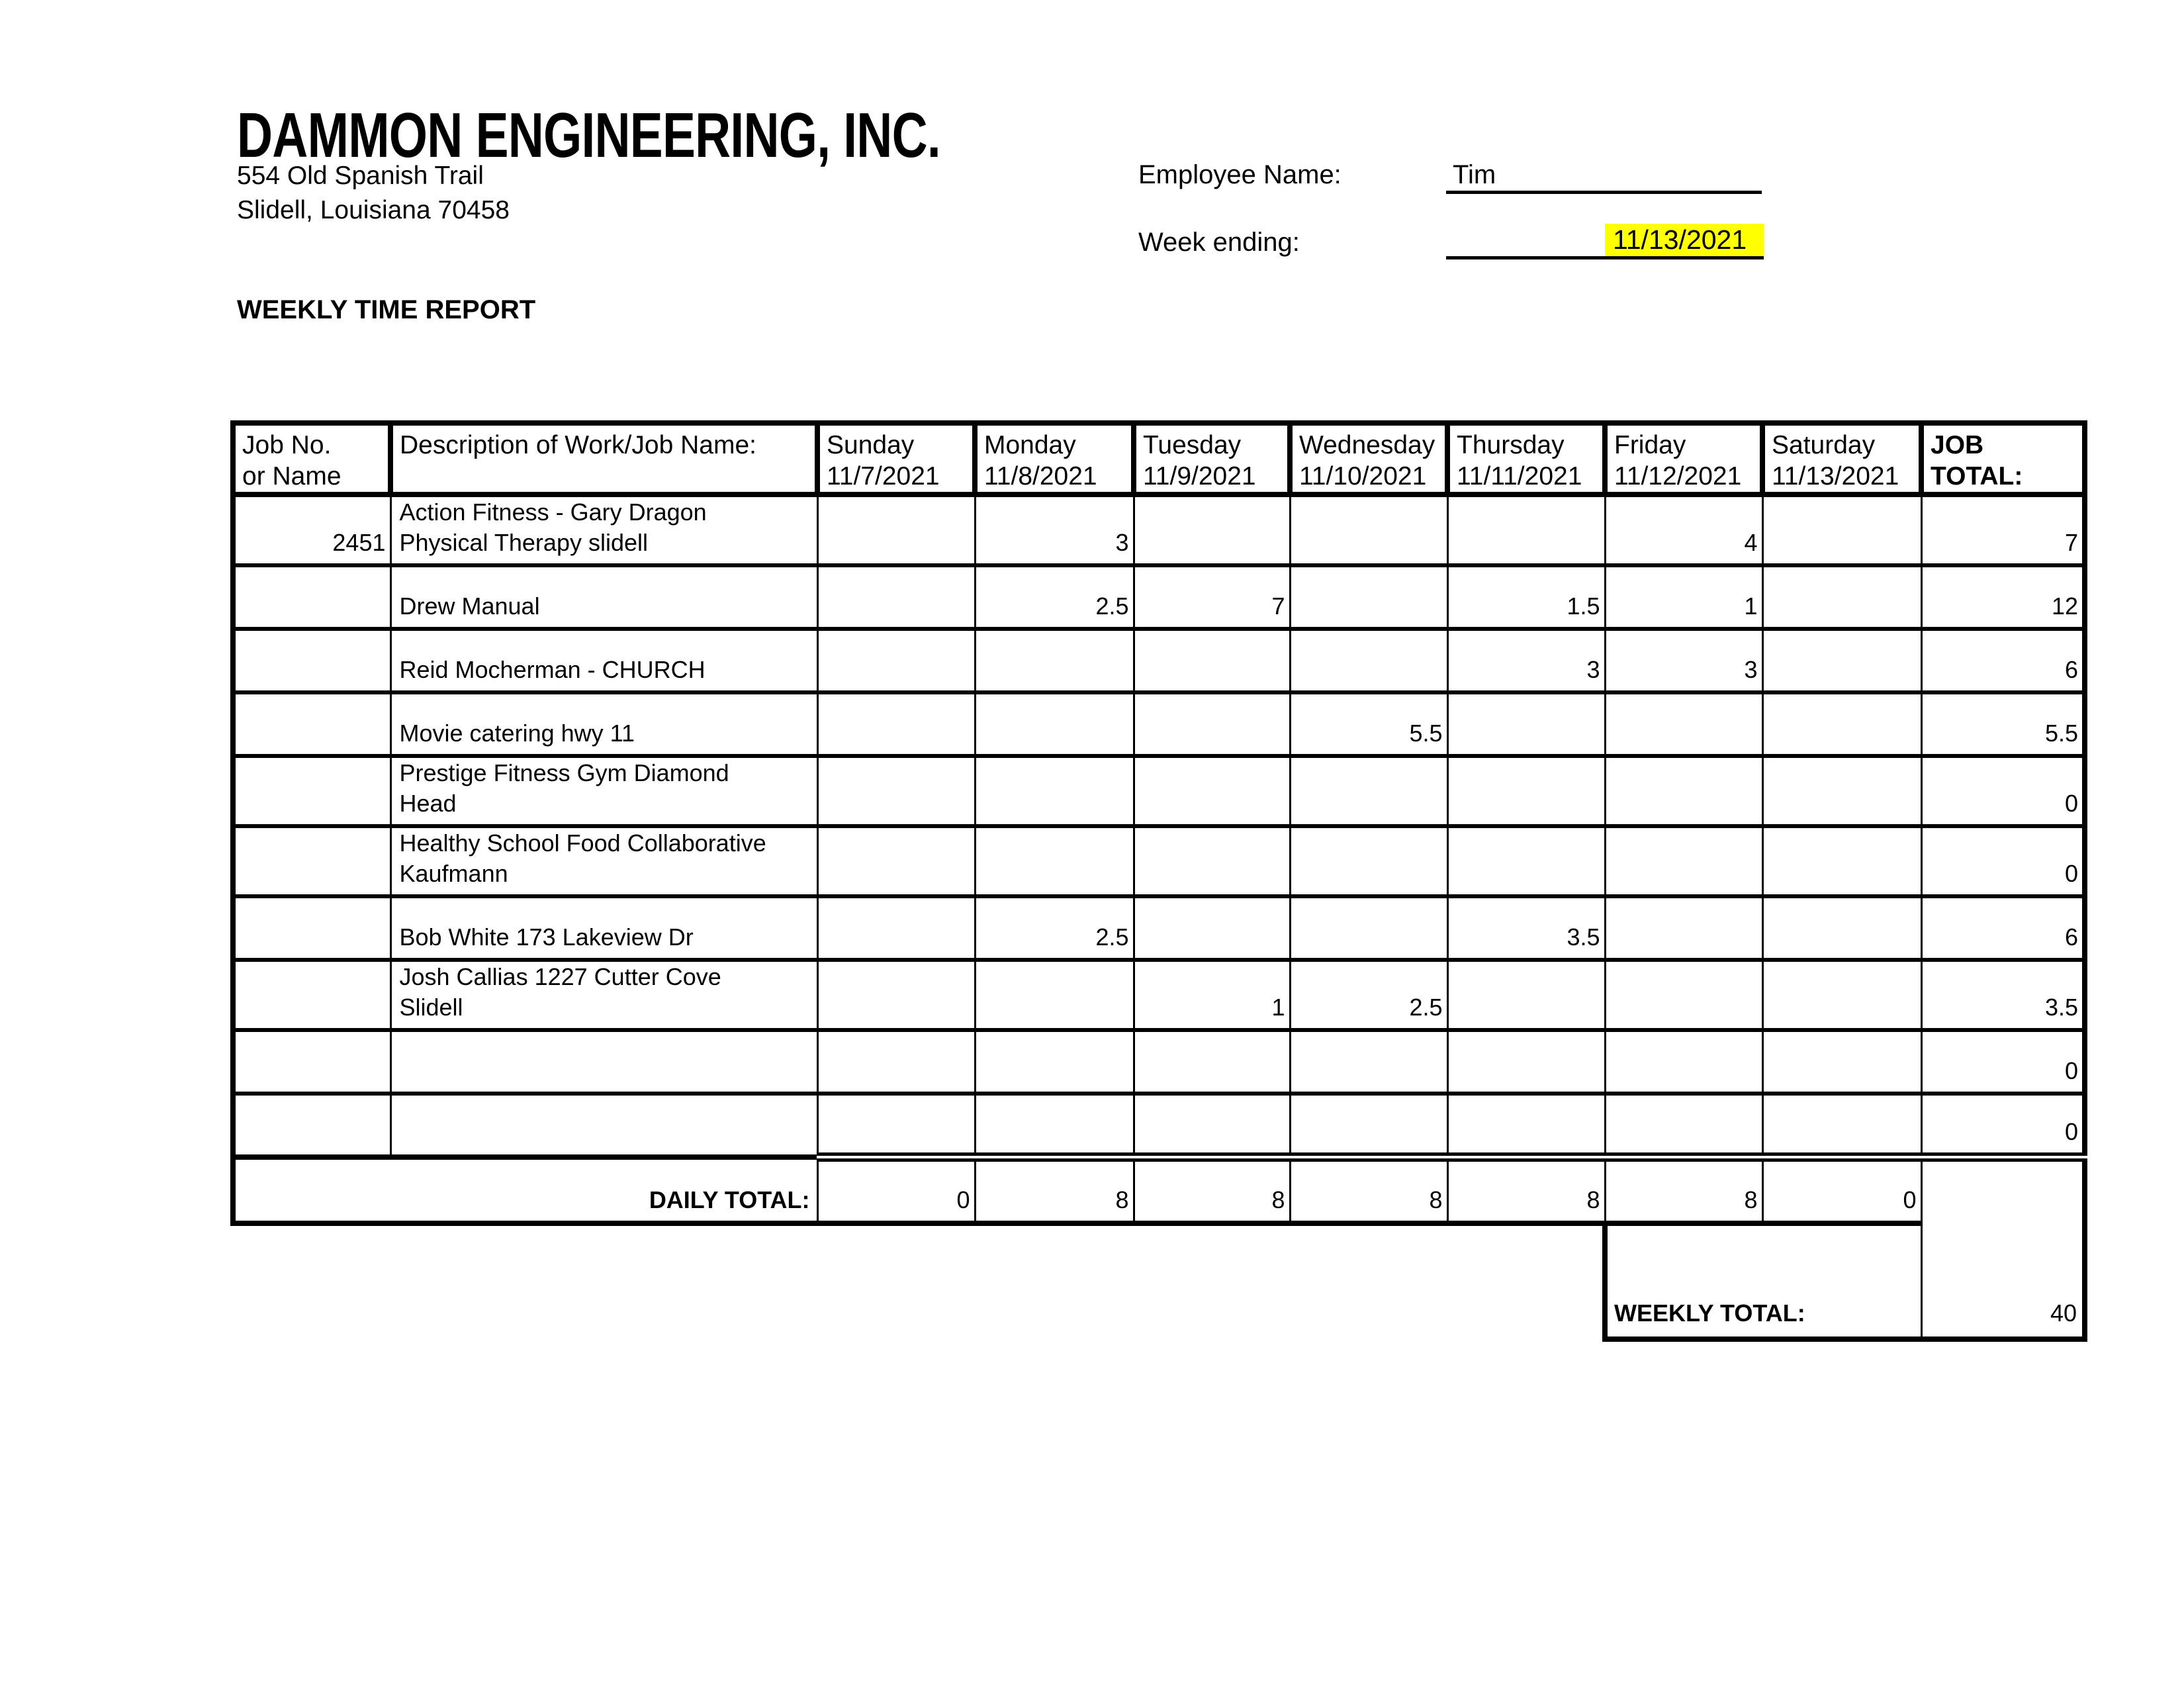  I want to click on job-total-cell: 6, so click(2003, 661).